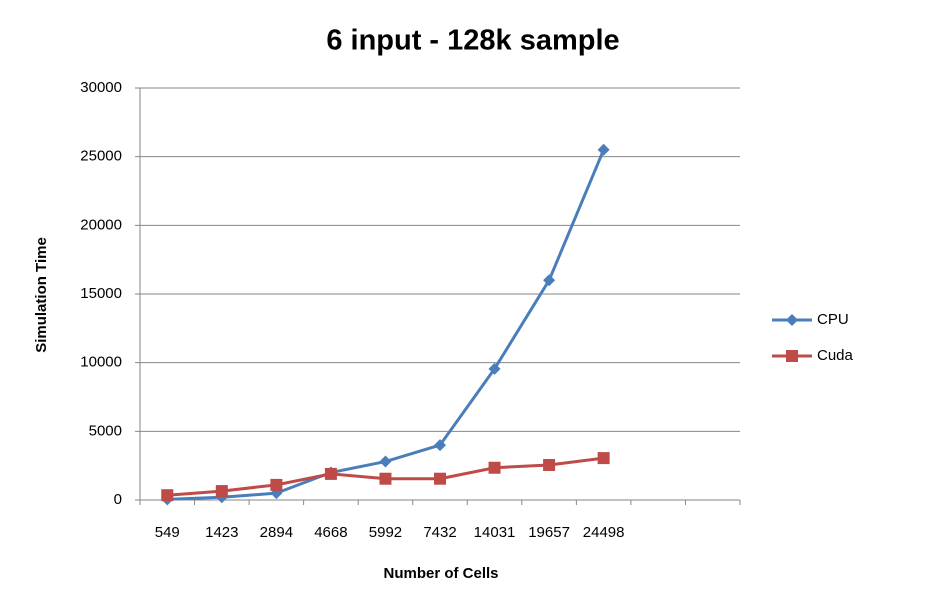 The image size is (946, 613). Describe the element at coordinates (105, 430) in the screenshot. I see `y-tick-label: 5000` at that location.